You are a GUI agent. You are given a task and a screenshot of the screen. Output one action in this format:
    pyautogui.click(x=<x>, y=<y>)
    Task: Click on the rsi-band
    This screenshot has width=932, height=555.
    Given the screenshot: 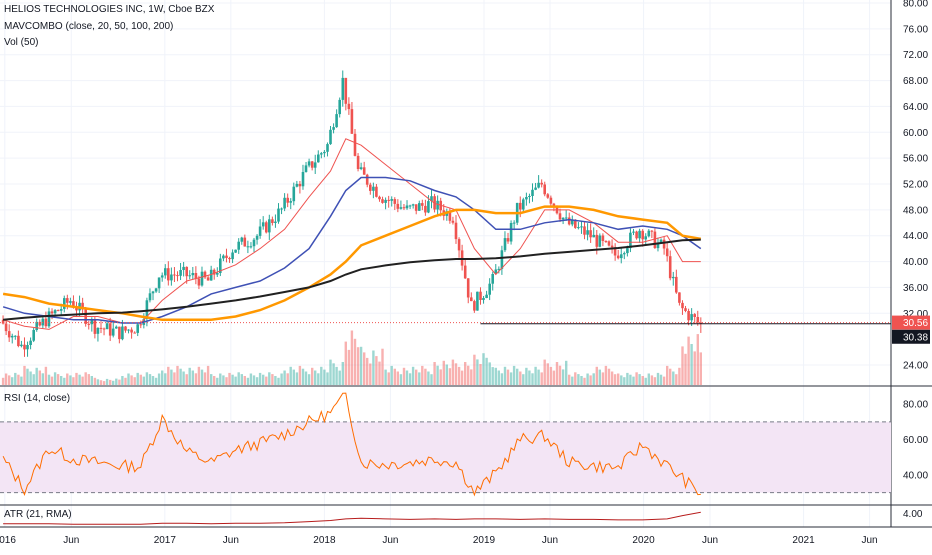 What is the action you would take?
    pyautogui.click(x=445, y=457)
    